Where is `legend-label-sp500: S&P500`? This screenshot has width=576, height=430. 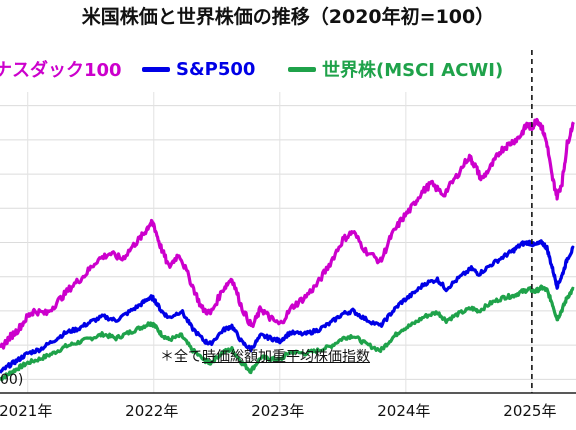 legend-label-sp500: S&P500 is located at coordinates (216, 69).